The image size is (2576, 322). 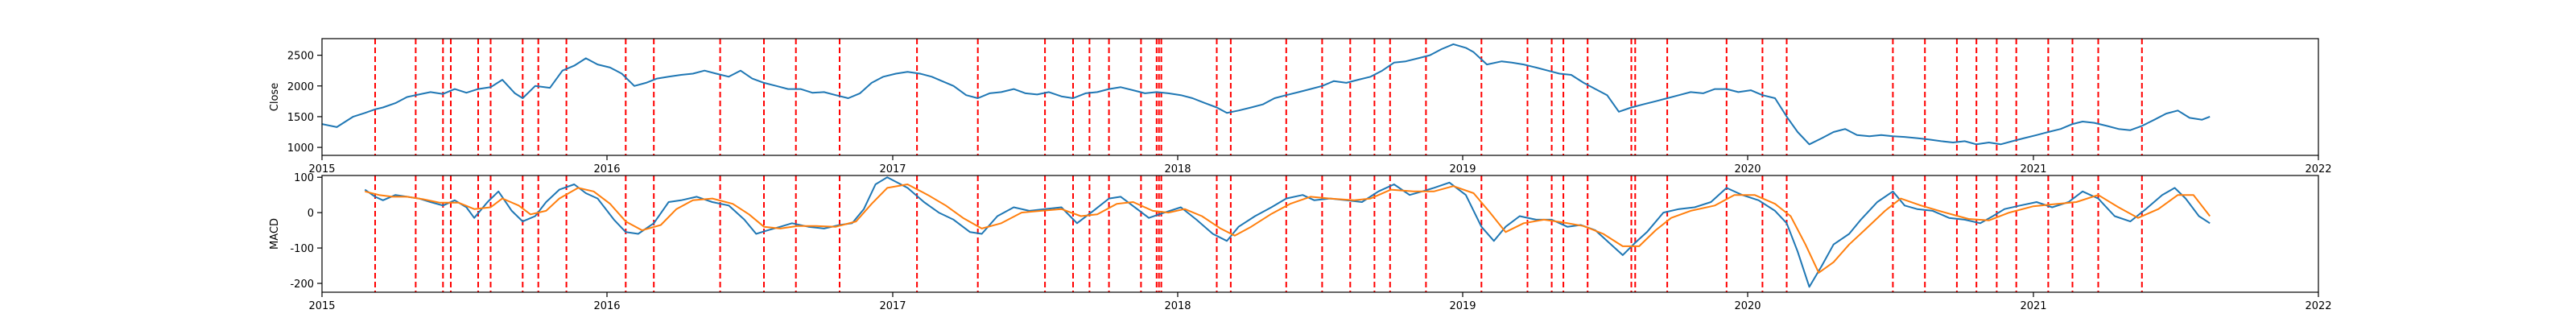 What do you see at coordinates (311, 214) in the screenshot?
I see `y-tick-label: 0` at bounding box center [311, 214].